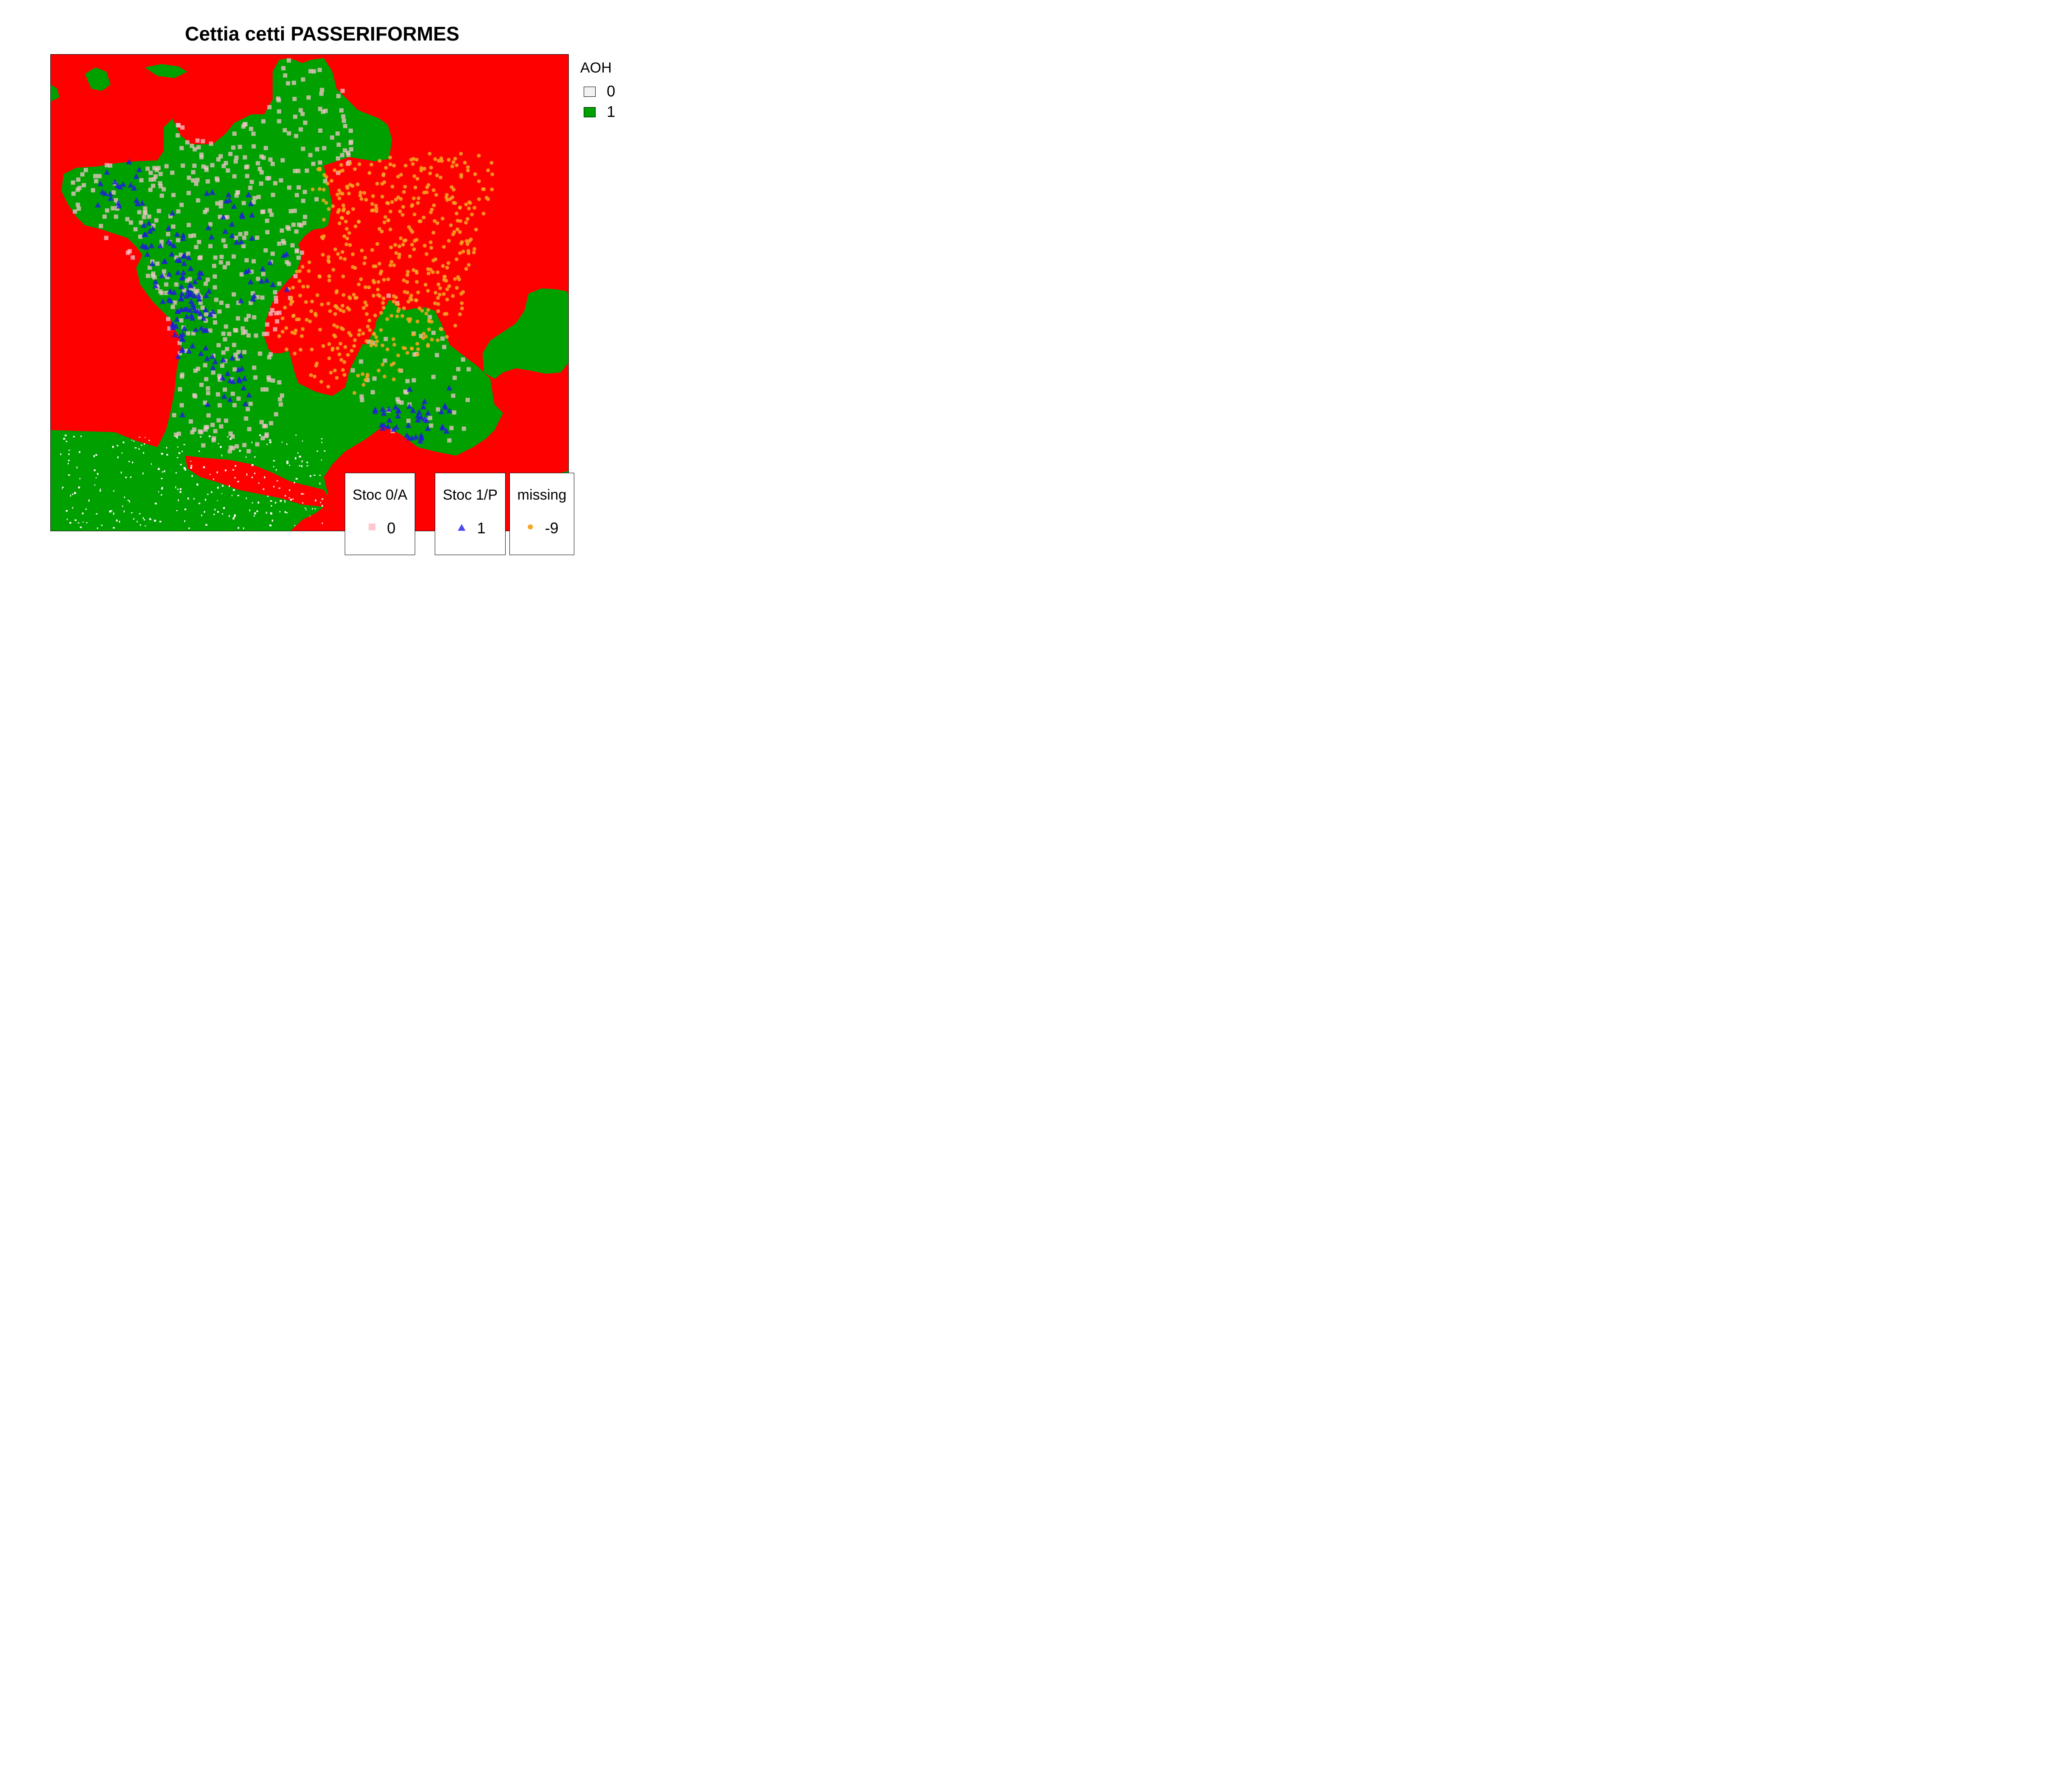 The height and width of the screenshot is (1792, 2048). What do you see at coordinates (482, 528) in the screenshot?
I see `legend-stoc-presence-label: 1` at bounding box center [482, 528].